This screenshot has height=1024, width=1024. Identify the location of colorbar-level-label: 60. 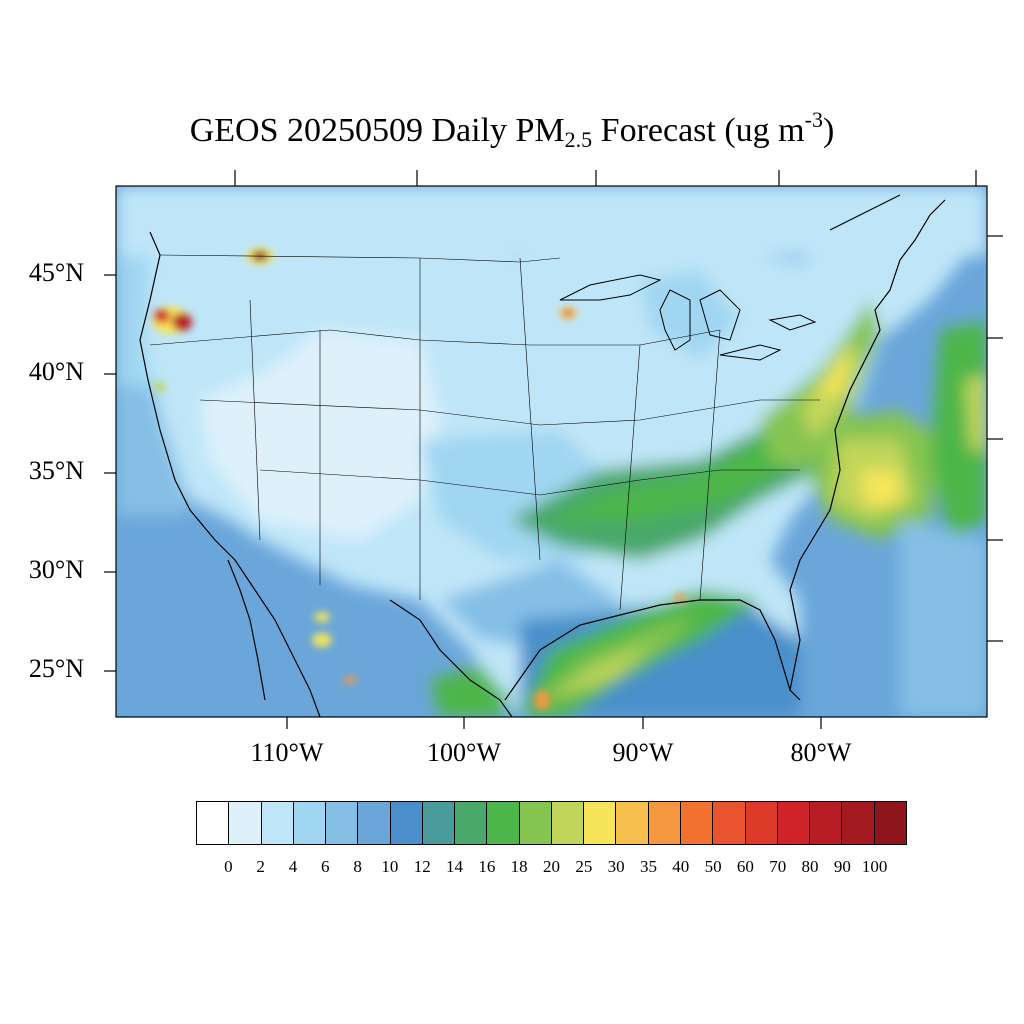
(745, 866).